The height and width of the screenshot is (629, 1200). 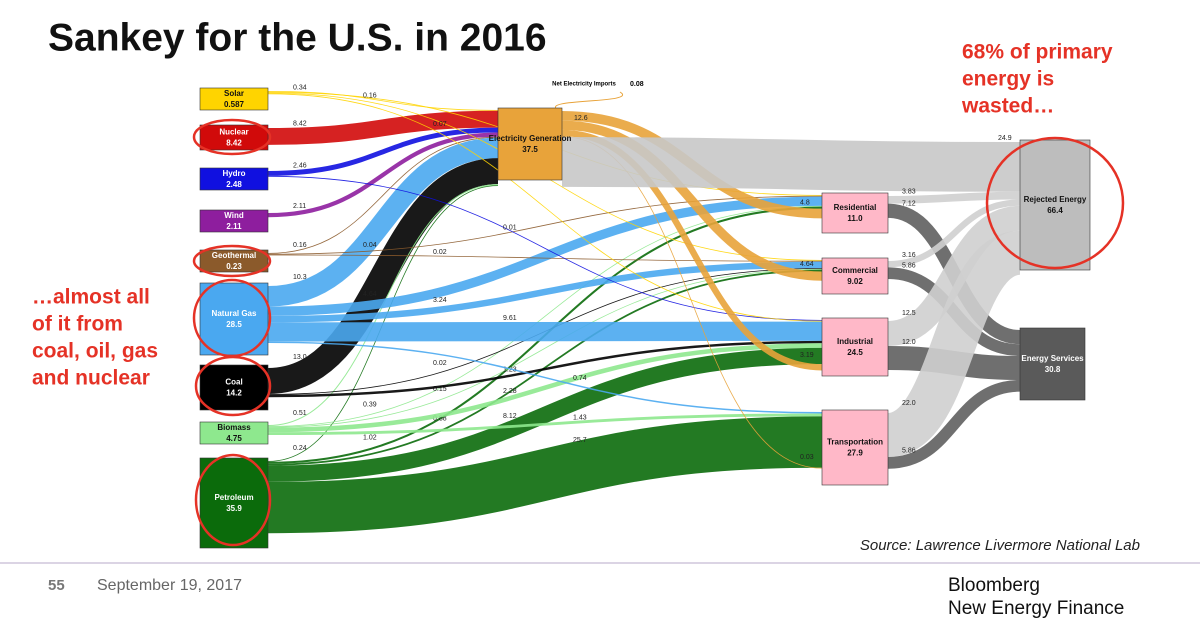 What do you see at coordinates (909, 403) in the screenshot?
I see `flow-label: 22.0` at bounding box center [909, 403].